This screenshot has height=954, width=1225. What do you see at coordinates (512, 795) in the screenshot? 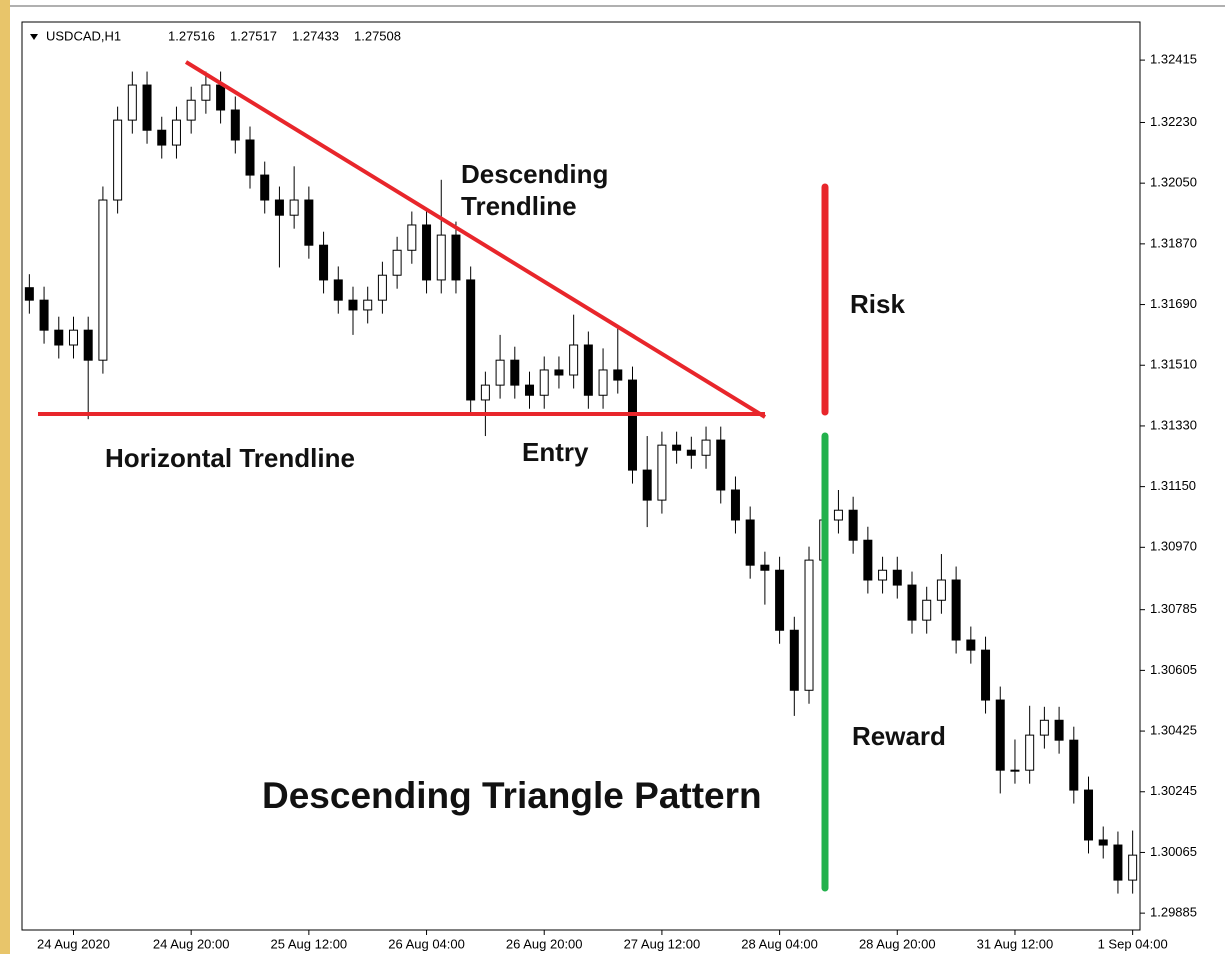
I see `pattern-title: Descending Triangle Pattern` at bounding box center [512, 795].